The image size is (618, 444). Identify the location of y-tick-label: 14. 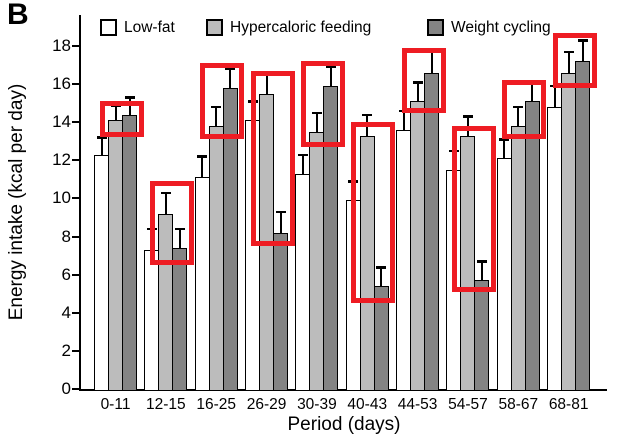
(61, 122).